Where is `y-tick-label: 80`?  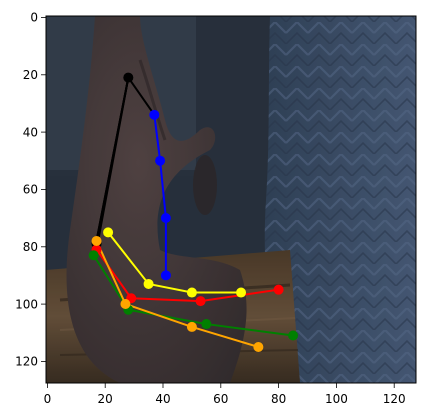 y-tick-label: 80 is located at coordinates (30, 247).